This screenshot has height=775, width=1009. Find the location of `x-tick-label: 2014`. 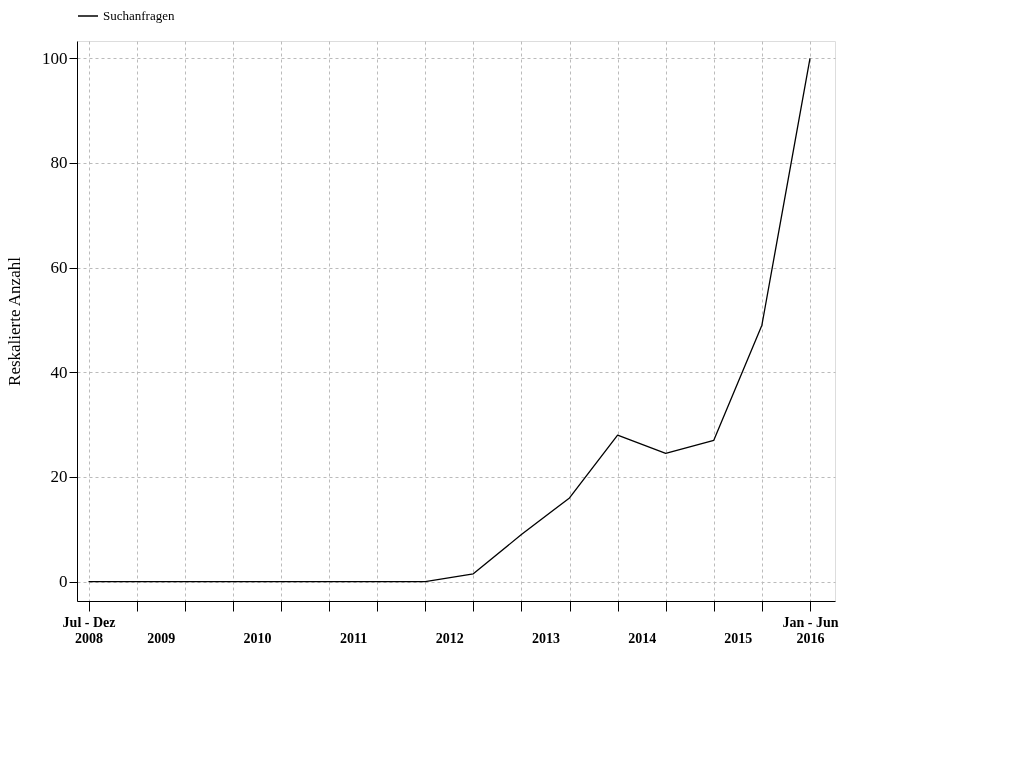

x-tick-label: 2014 is located at coordinates (642, 638).